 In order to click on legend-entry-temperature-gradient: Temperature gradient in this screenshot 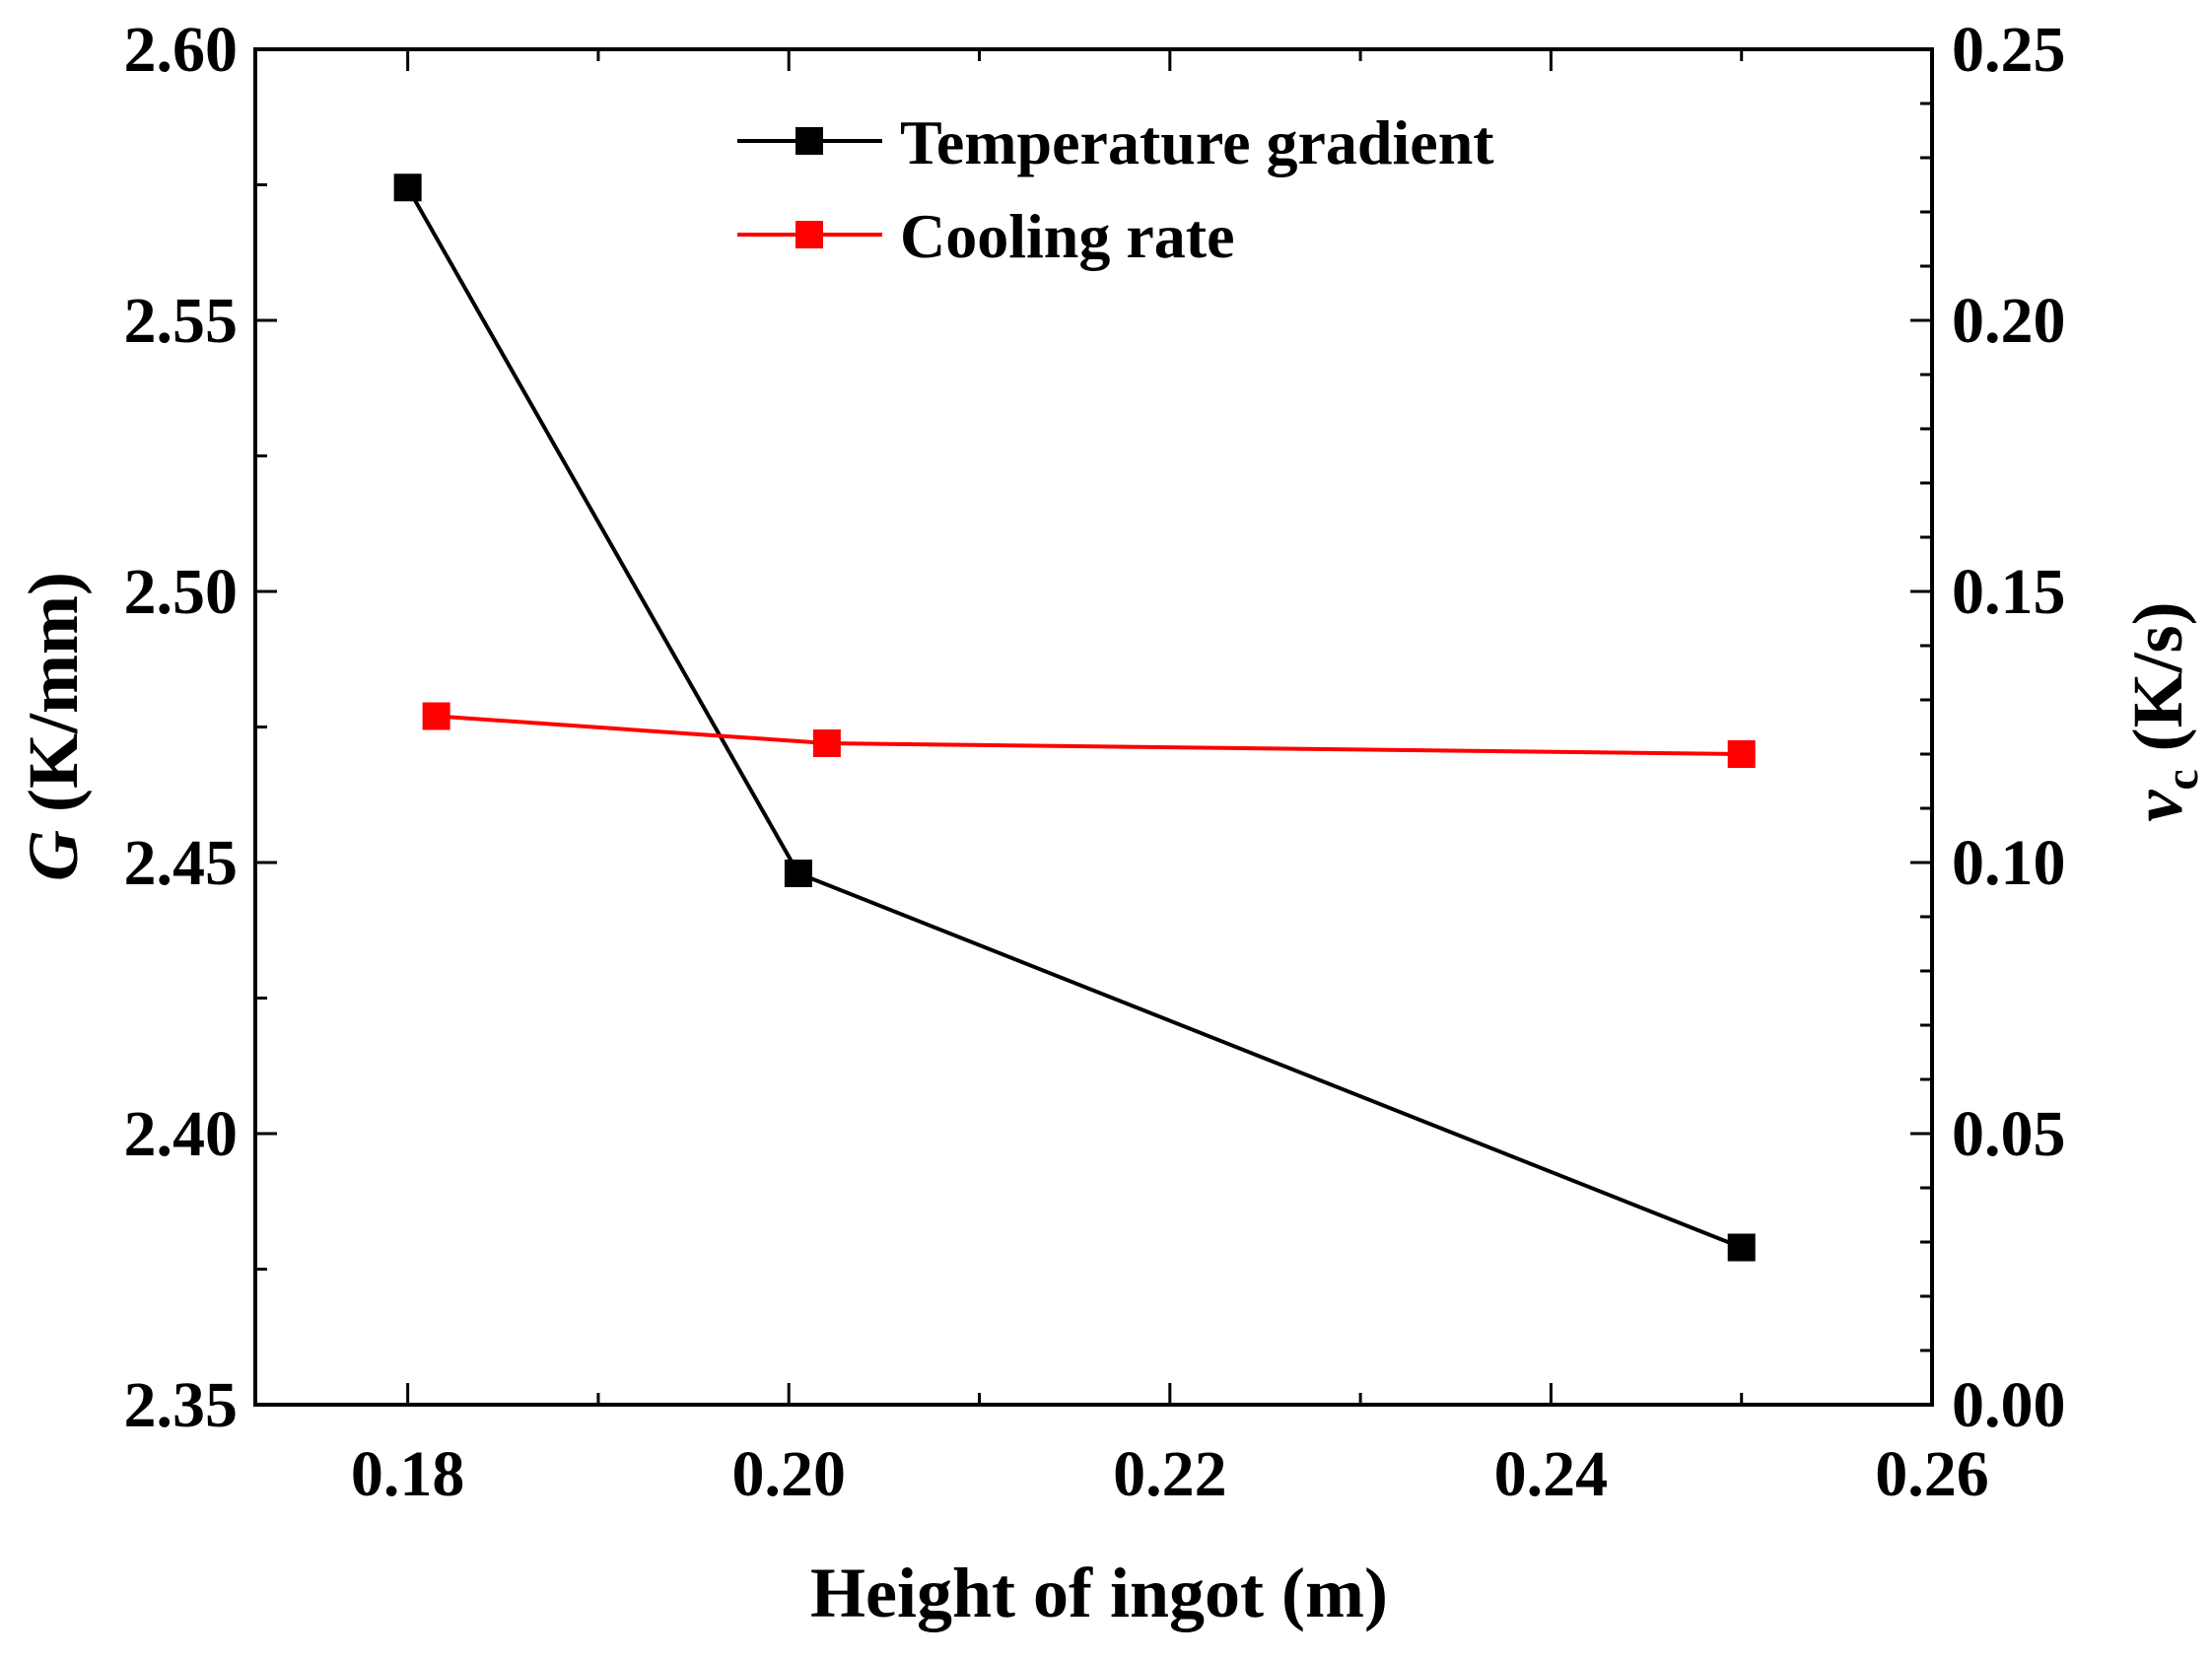, I will do `click(1116, 142)`.